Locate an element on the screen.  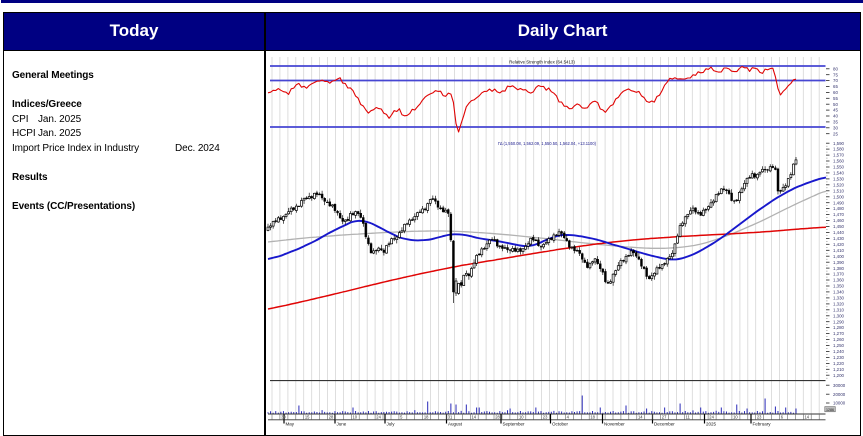
svg-text: 1,380 is located at coordinates (839, 268).